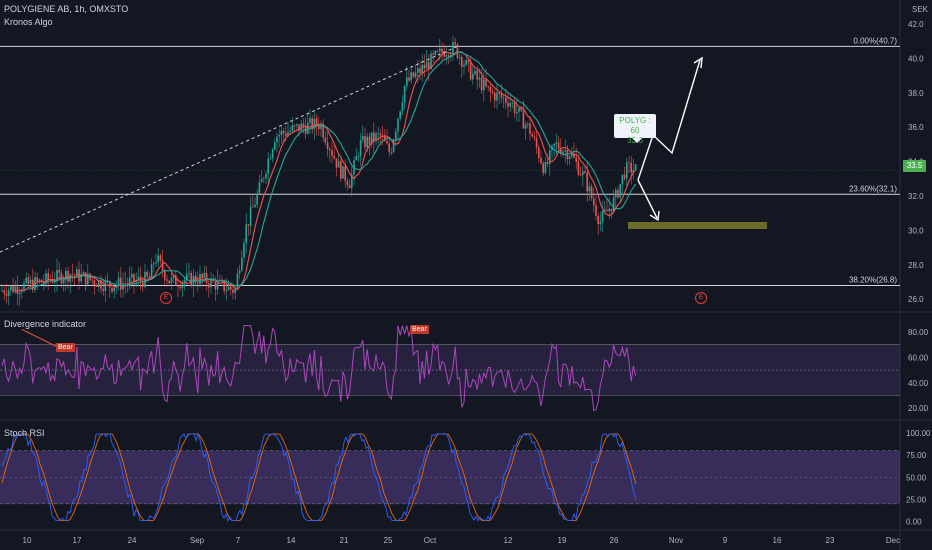 The height and width of the screenshot is (550, 932). Describe the element at coordinates (635, 140) in the screenshot. I see `callout-value: 33.6` at that location.